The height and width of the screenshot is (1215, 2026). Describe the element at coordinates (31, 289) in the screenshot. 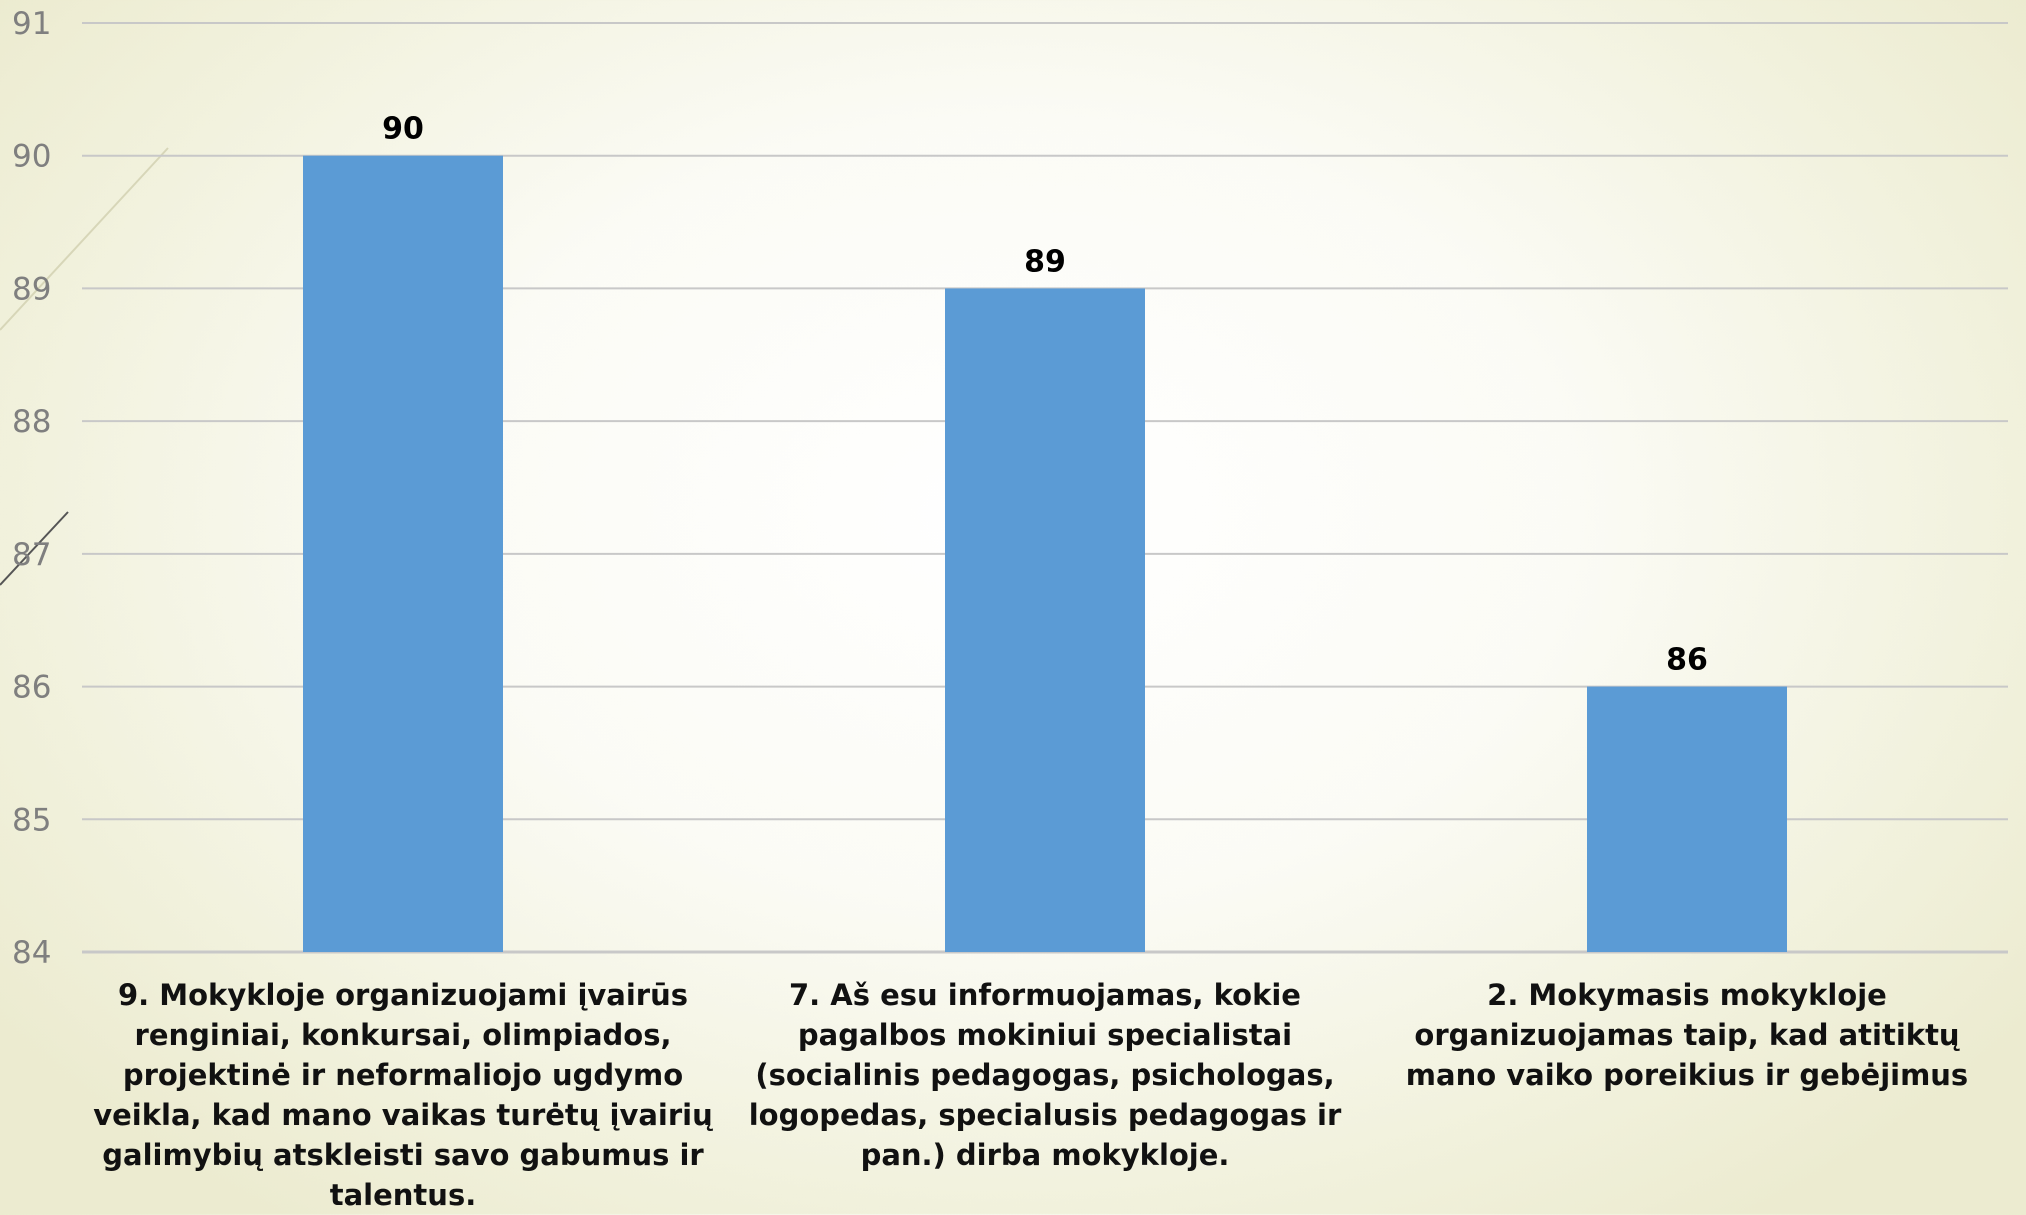

I see `y-tick-label: 89` at that location.